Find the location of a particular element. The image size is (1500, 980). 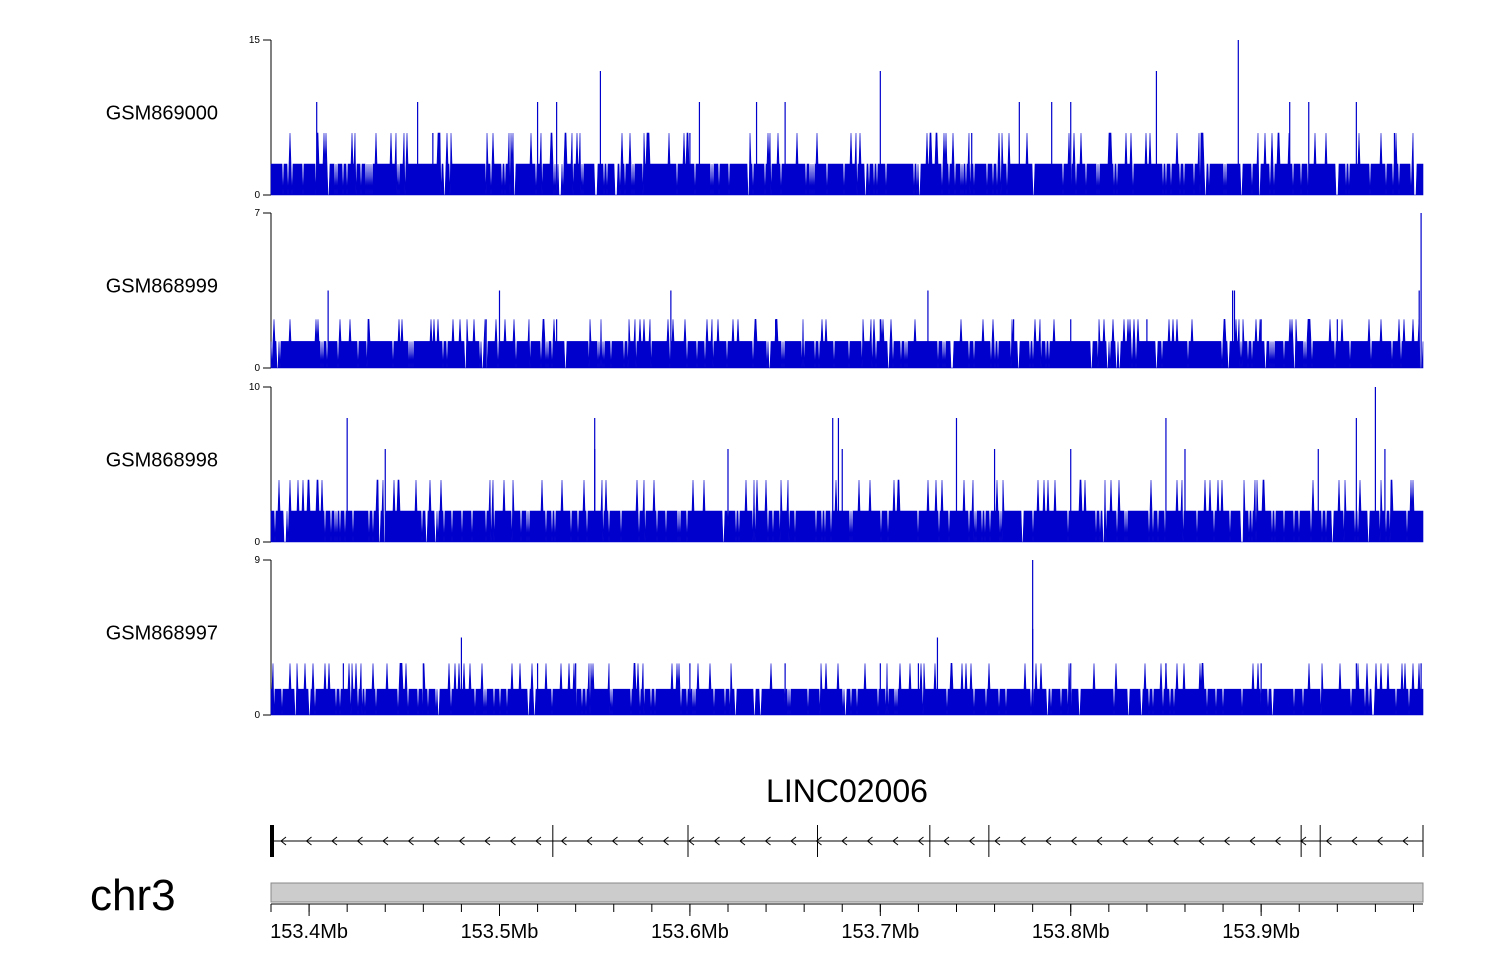

y-tick-label: 7 is located at coordinates (257, 213).